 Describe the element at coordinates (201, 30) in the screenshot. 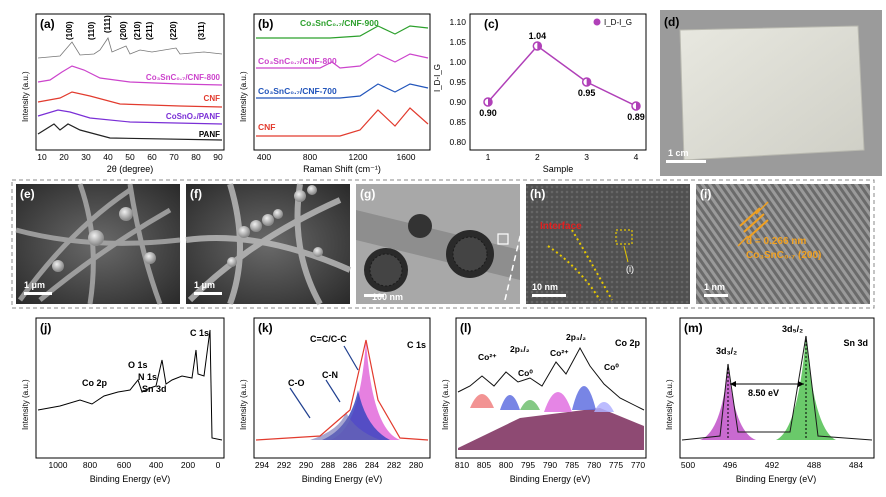

I see `peak-311: (311)` at that location.